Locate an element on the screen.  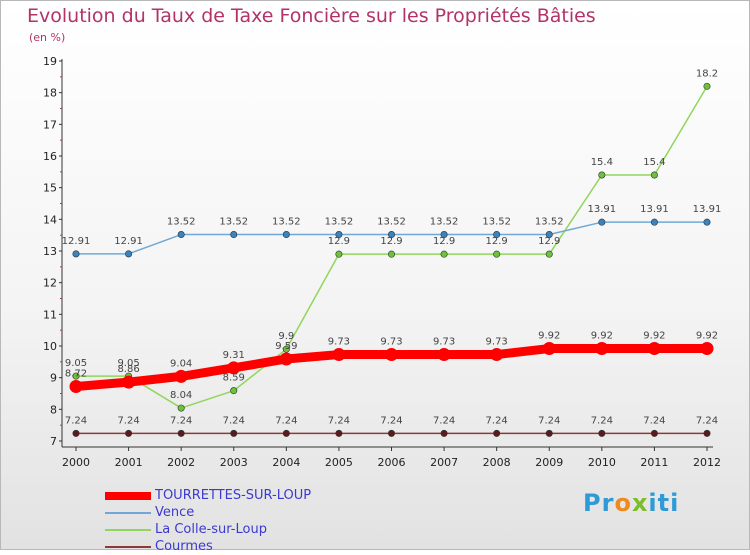
x-tick-label: 2009 is located at coordinates (549, 462).